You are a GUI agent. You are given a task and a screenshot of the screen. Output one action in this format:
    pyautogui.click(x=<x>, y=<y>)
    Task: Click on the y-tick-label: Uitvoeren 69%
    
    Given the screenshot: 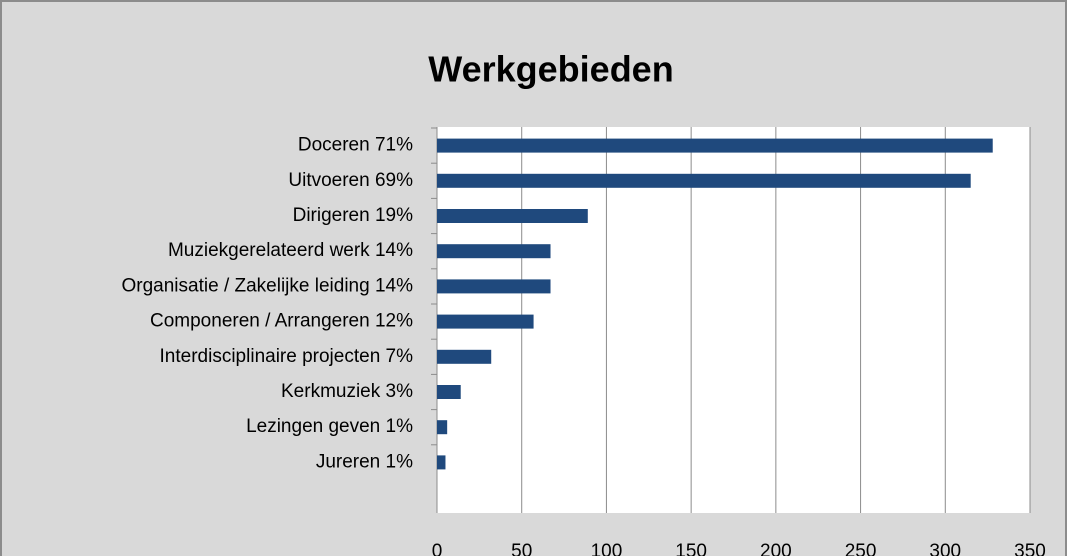 What is the action you would take?
    pyautogui.click(x=350, y=180)
    